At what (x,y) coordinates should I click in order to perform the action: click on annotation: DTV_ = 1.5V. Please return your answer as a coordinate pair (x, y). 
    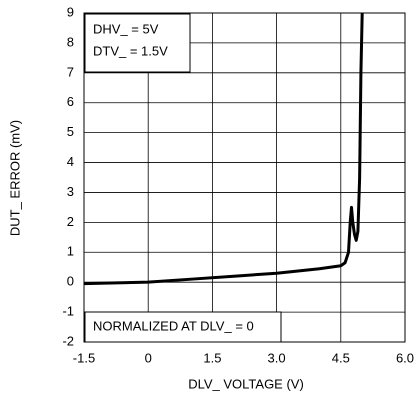
    Looking at the image, I should click on (130, 50).